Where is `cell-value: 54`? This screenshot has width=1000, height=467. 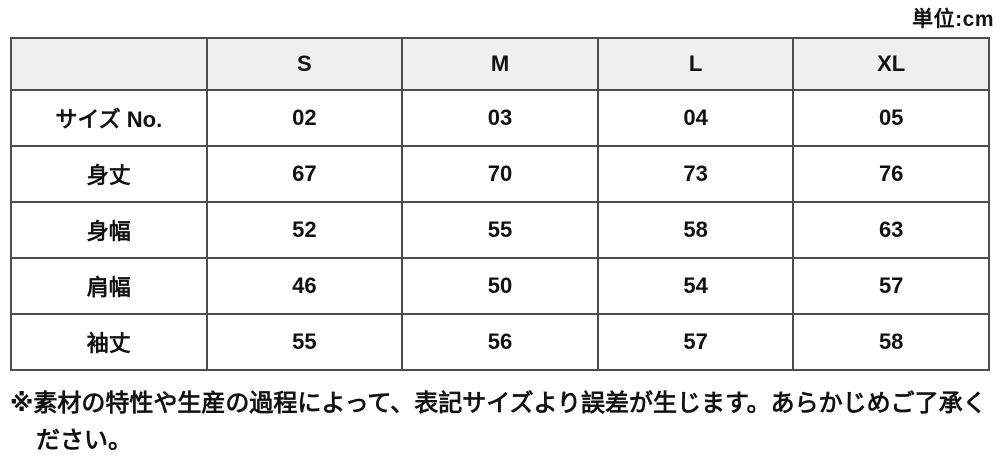 cell-value: 54 is located at coordinates (695, 286).